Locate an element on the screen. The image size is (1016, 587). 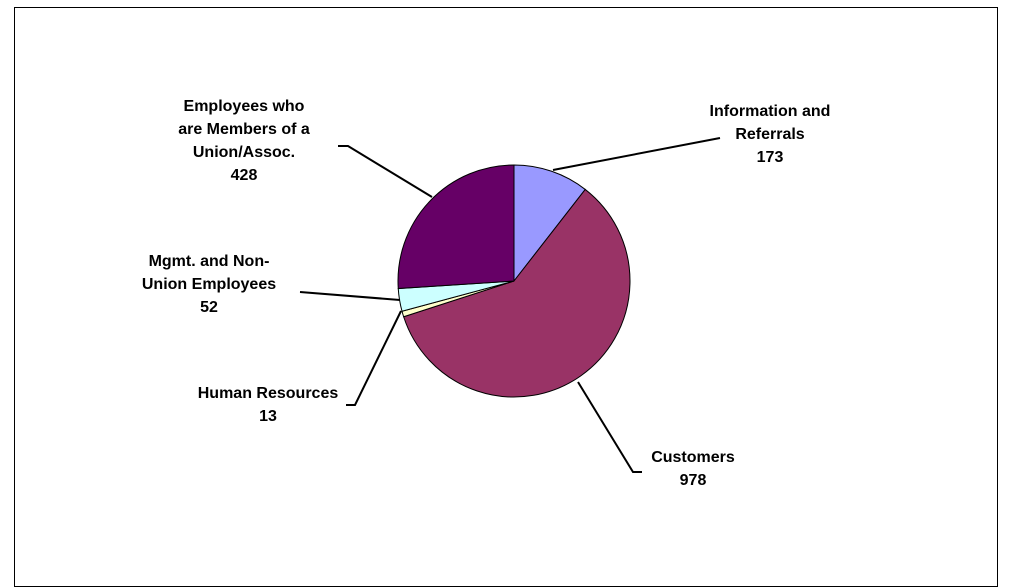
slice-value-label: 13 is located at coordinates (268, 416).